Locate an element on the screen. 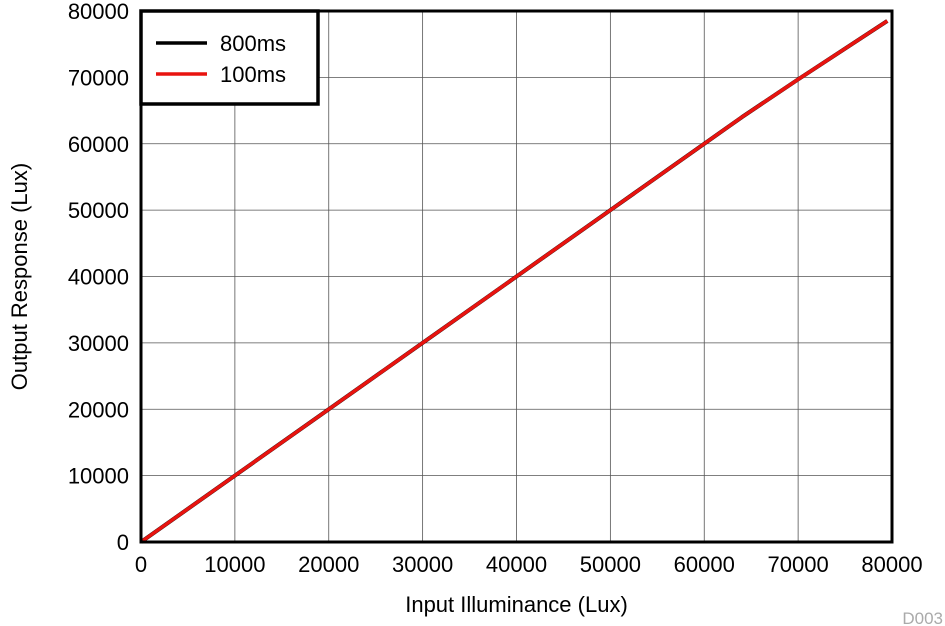 This screenshot has width=945, height=626. legend: 800ms 100ms is located at coordinates (229, 57).